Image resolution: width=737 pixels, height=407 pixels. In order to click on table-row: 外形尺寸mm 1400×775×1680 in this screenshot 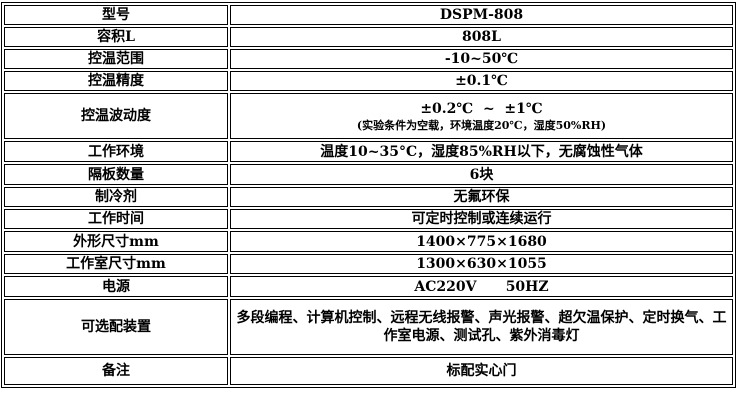, I will do `click(368, 241)`.